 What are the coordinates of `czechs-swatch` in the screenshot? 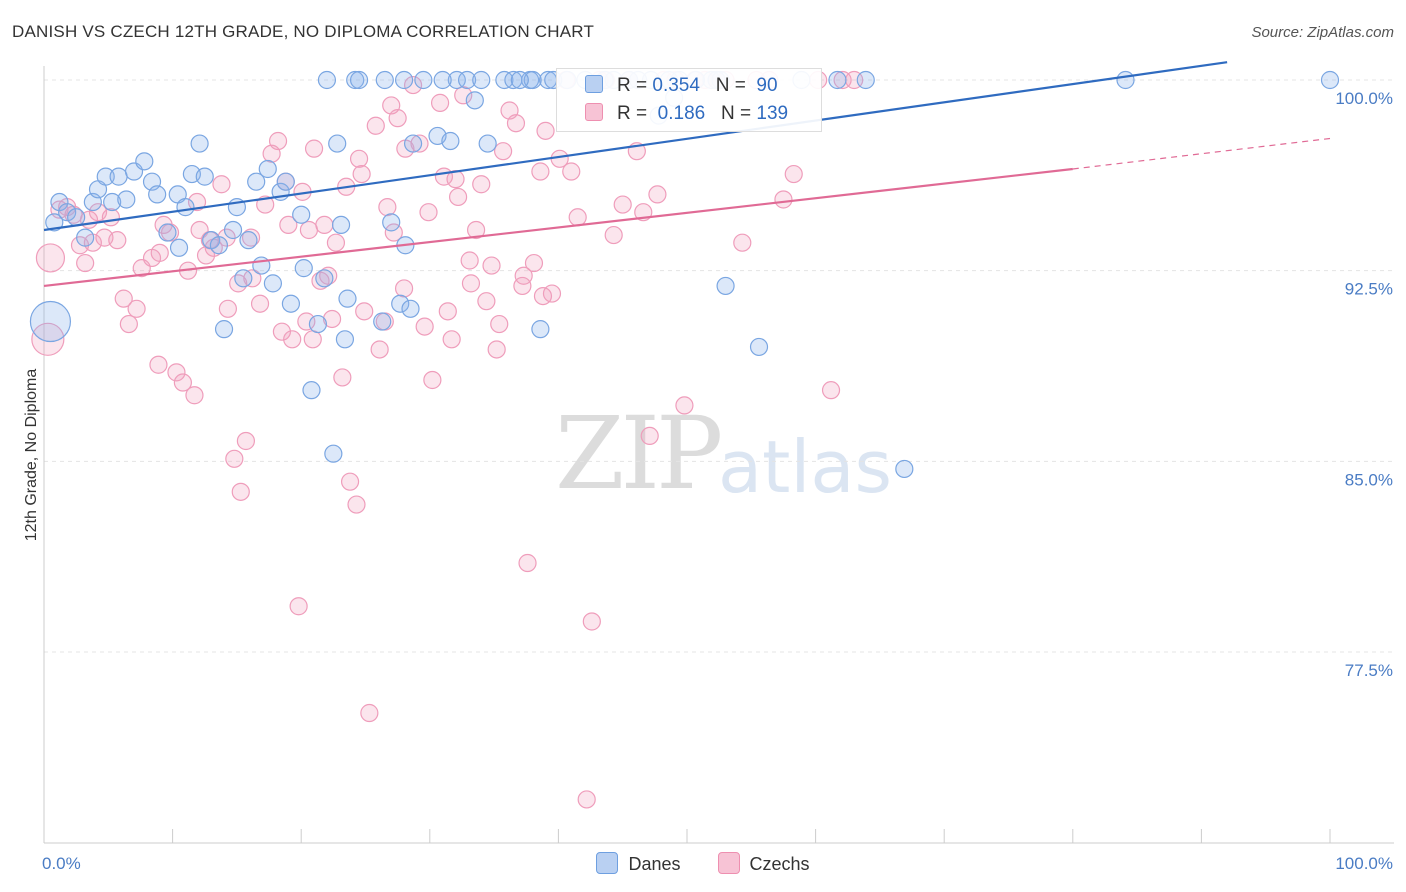 It's located at (594, 112).